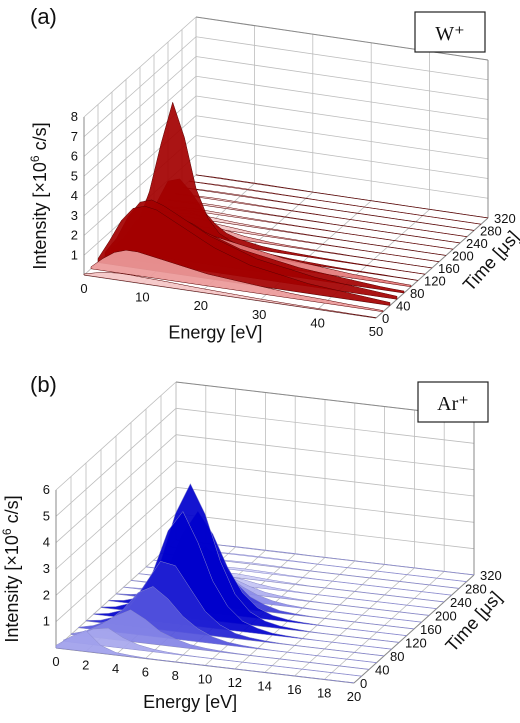  I want to click on x-tick-label: 12, so click(235, 682).